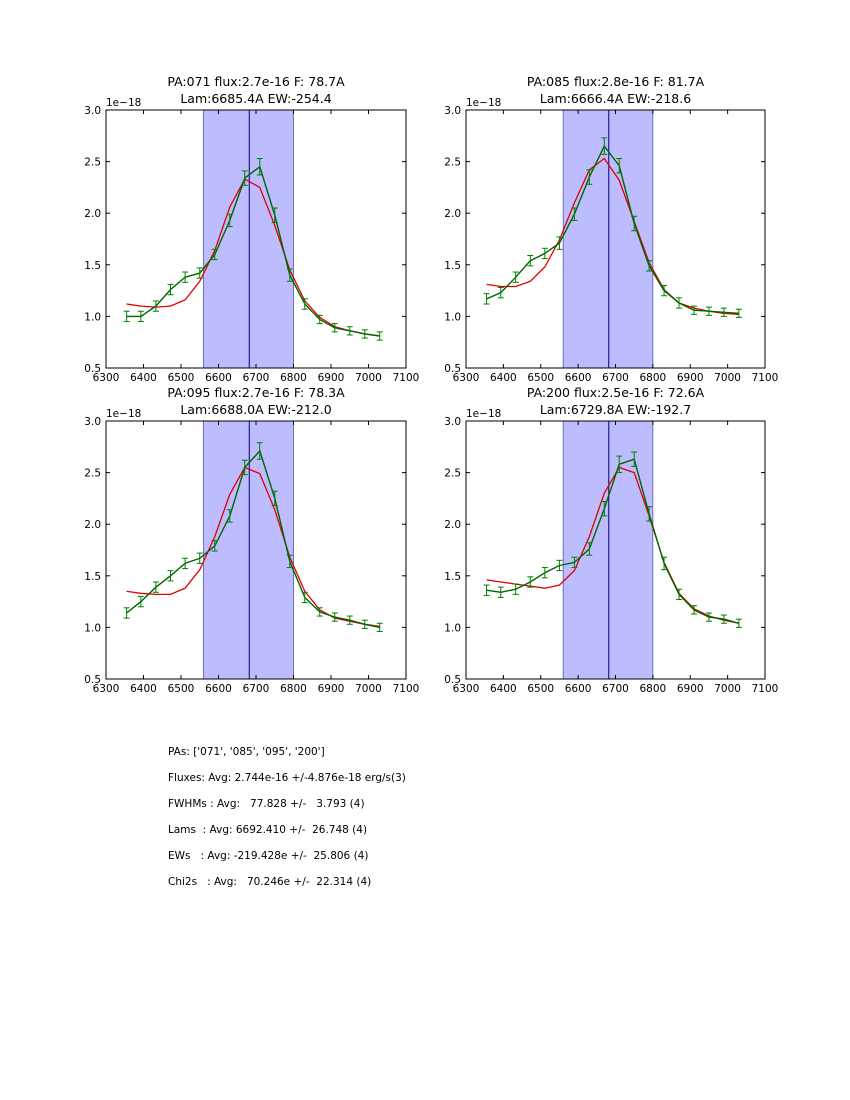 This screenshot has width=850, height=1100. What do you see at coordinates (255, 409) in the screenshot?
I see `panel-title-line2: Lam:6688.0A EW:-212.0` at bounding box center [255, 409].